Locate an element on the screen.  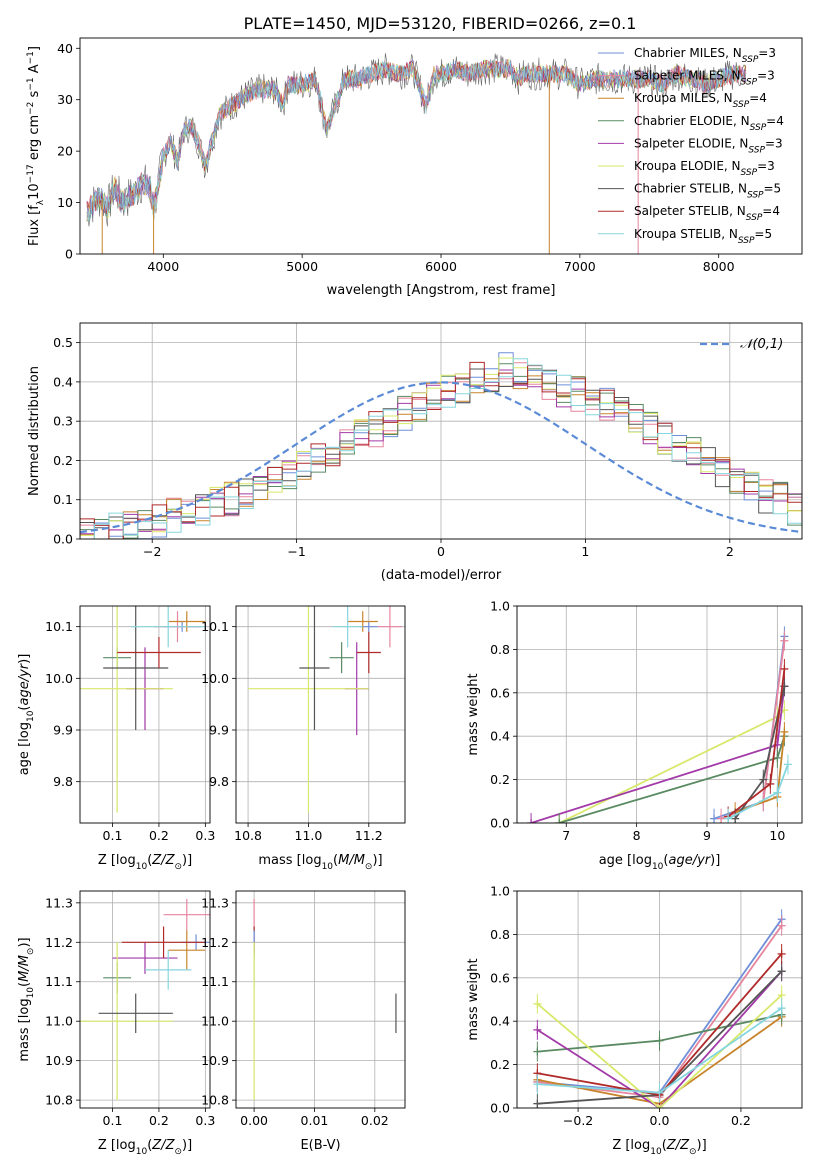
x-tick-label: 9 is located at coordinates (707, 835).